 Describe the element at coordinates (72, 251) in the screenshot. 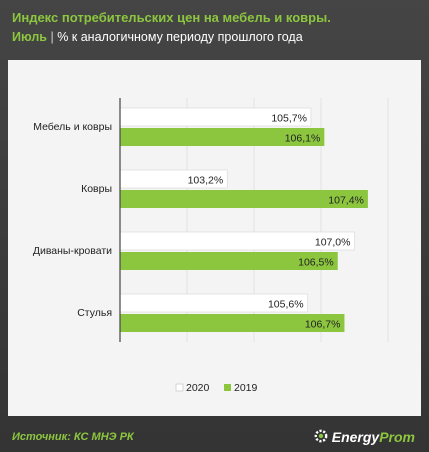

I see `category-label: Диваны-кровати` at that location.